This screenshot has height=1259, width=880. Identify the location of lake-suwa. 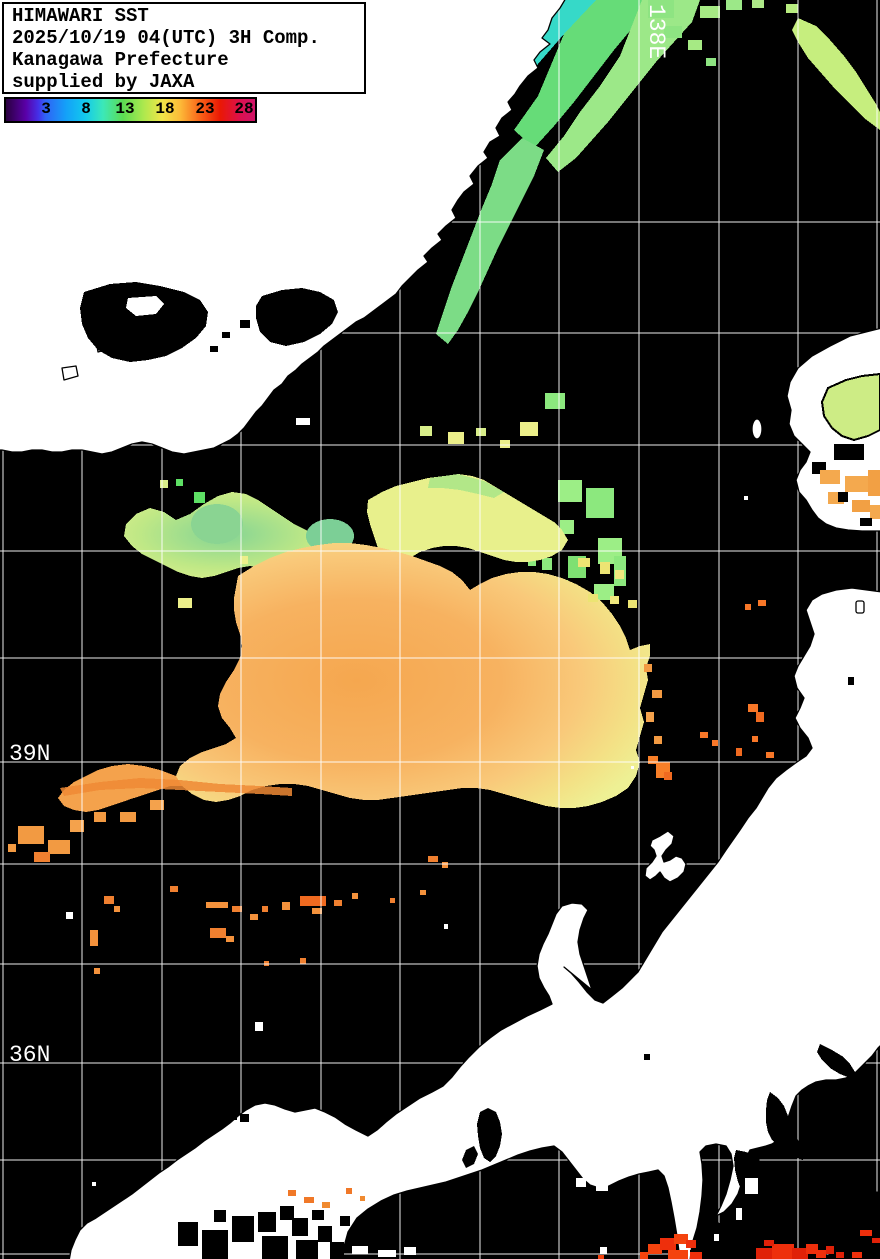
(647, 1057).